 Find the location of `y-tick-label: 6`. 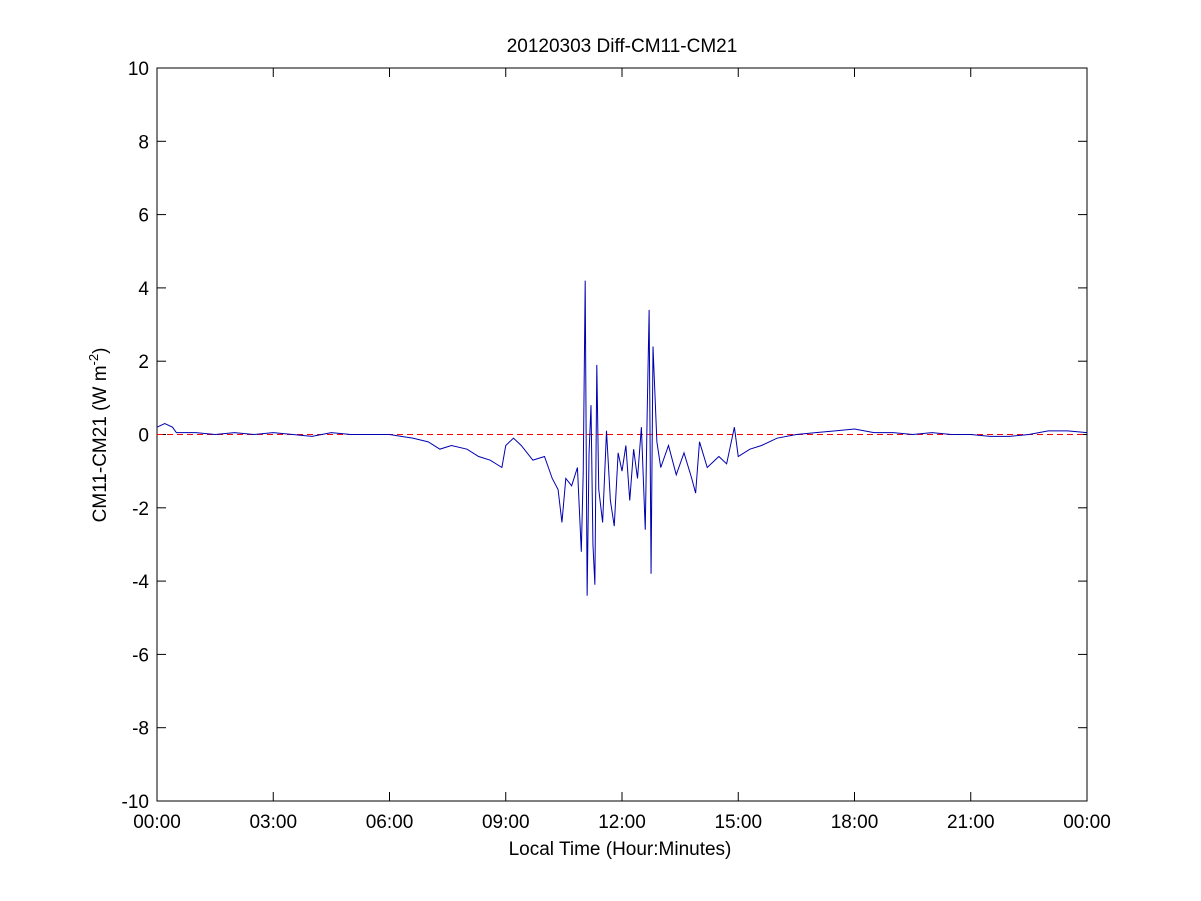

y-tick-label: 6 is located at coordinates (143, 216).